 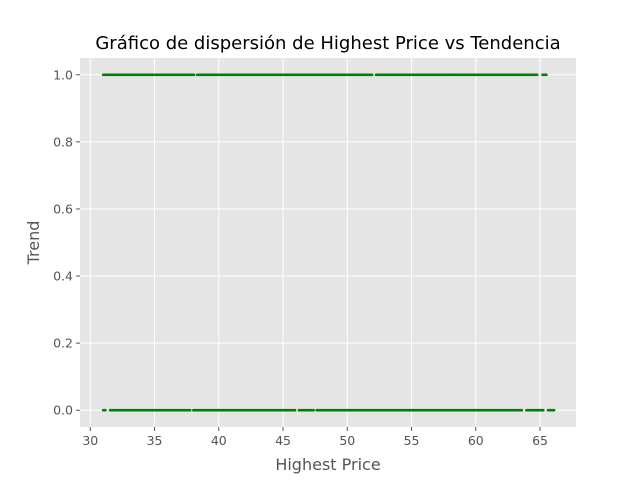 I want to click on y-axis-ticks: 0.0 0.2 0.4 0.6 0.8 1.0, so click(x=66, y=242).